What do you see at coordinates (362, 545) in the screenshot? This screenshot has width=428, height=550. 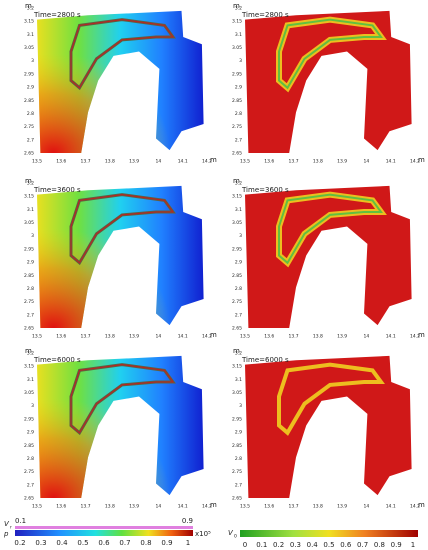 I see `v0-tick-label: 0.7` at bounding box center [362, 545].